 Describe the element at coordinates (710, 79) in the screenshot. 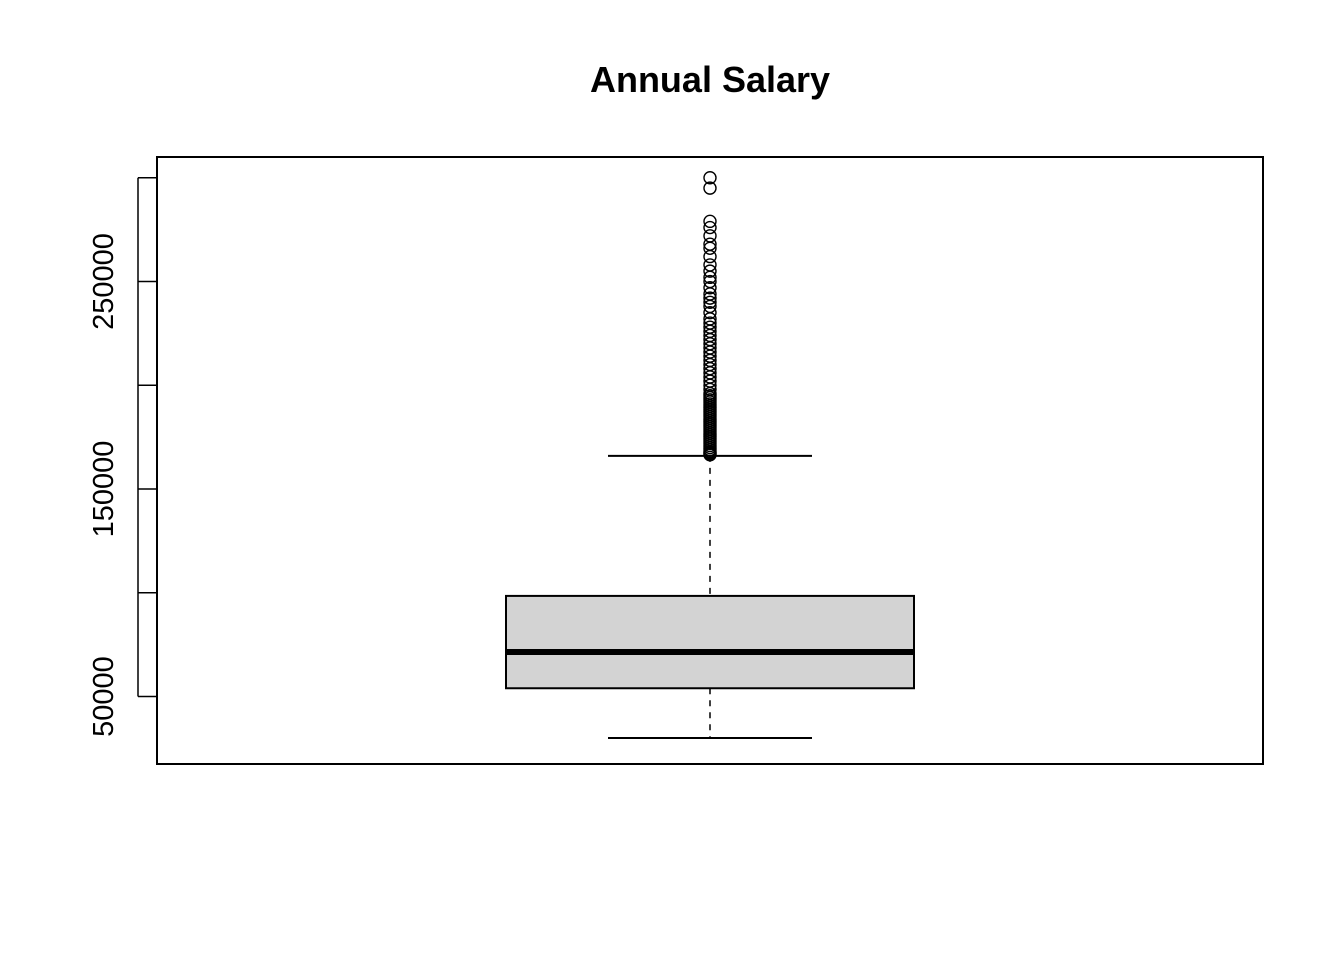

I see `chart-title: Annual Salary` at that location.